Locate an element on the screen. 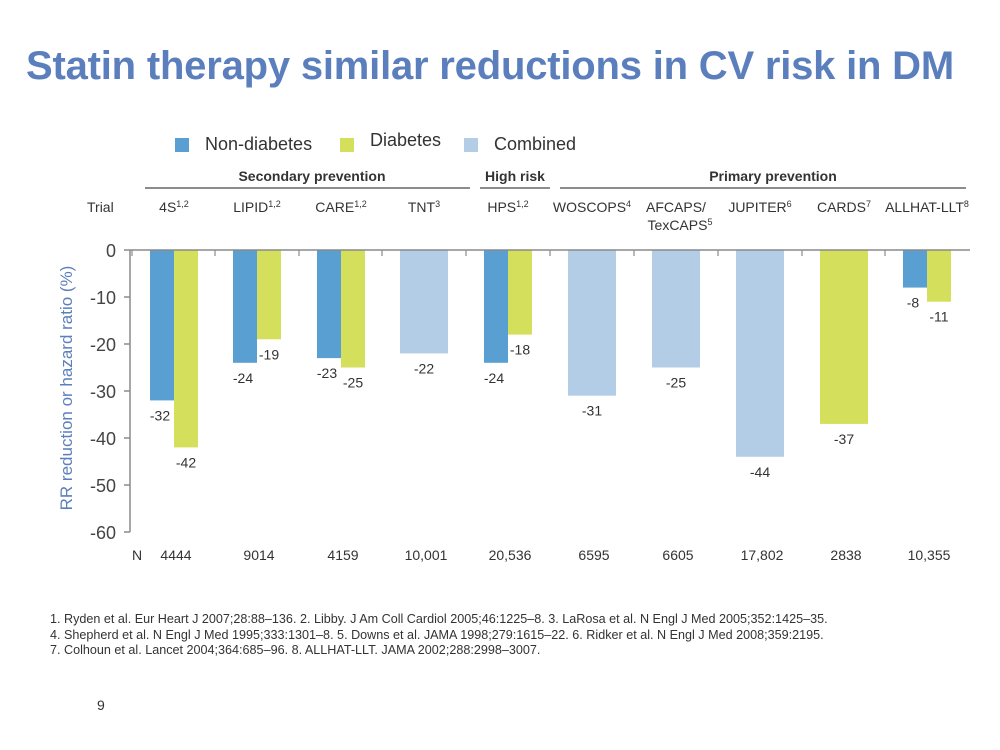  n-value: 10,355 is located at coordinates (929, 555).